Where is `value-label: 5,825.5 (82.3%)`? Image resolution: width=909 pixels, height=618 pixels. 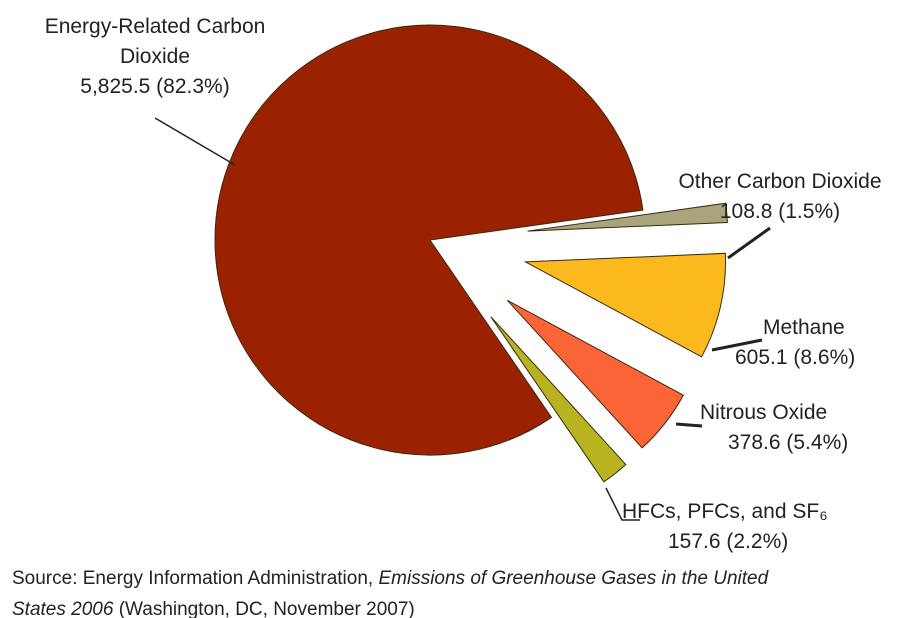 value-label: 5,825.5 (82.3%) is located at coordinates (155, 86).